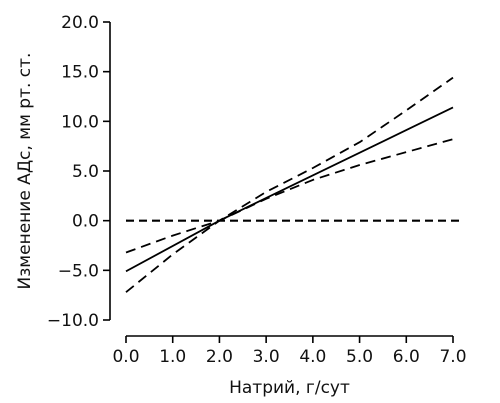 This screenshot has width=500, height=403. Describe the element at coordinates (452, 357) in the screenshot. I see `x-tick-label: 7.0` at that location.